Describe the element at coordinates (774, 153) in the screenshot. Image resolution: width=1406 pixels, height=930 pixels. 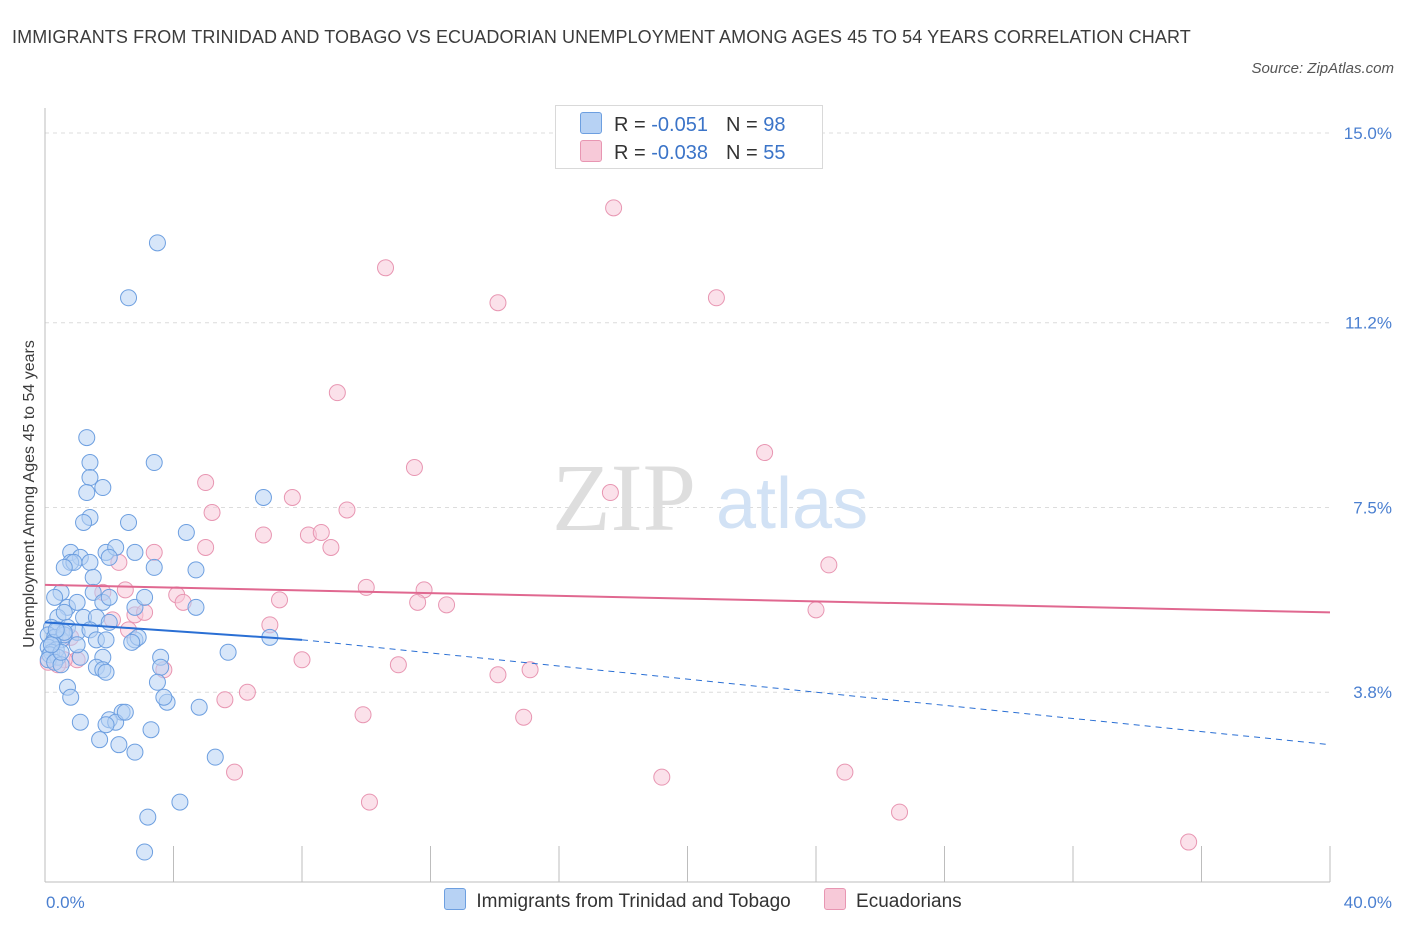
I see `n-value: 55` at that location.